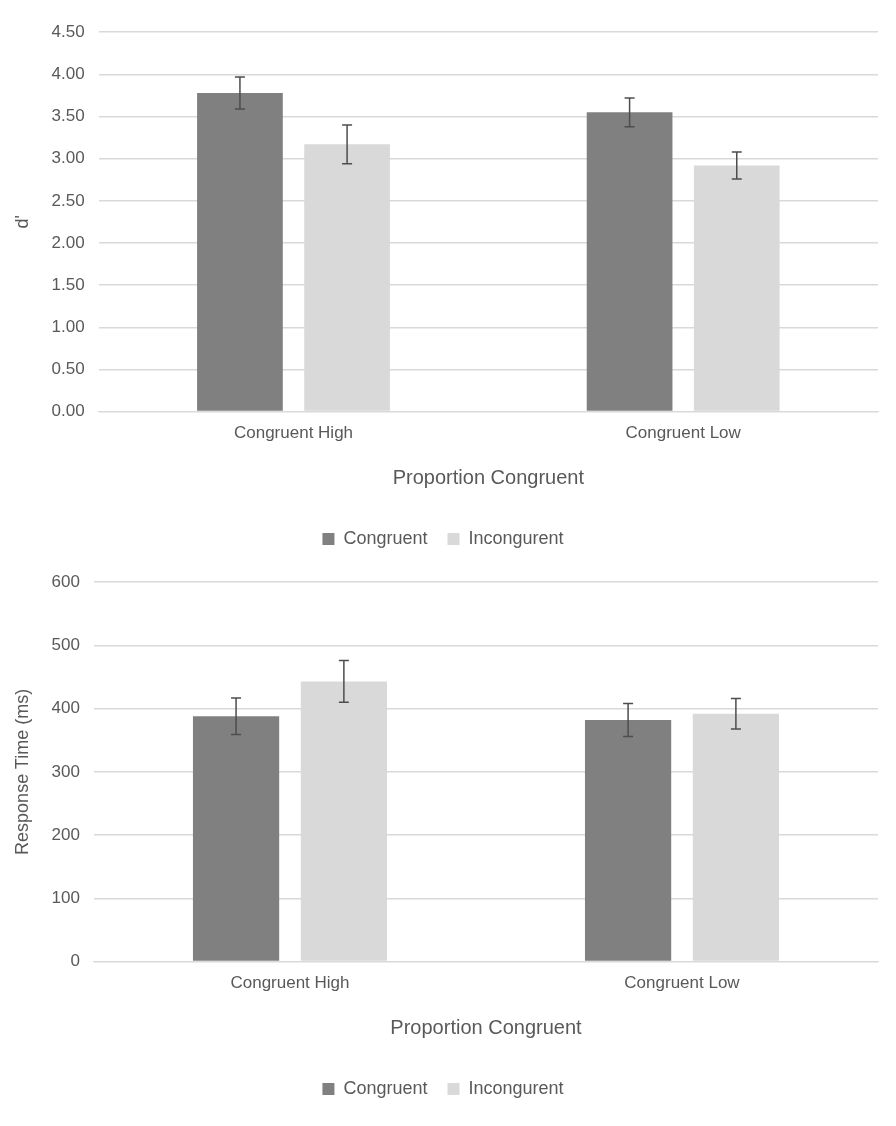  Describe the element at coordinates (68, 242) in the screenshot. I see `y-tick-label: 2.00` at that location.